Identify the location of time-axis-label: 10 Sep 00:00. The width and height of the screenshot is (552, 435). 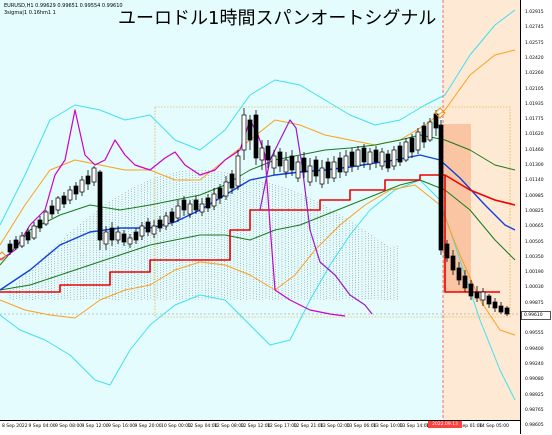
(176, 426).